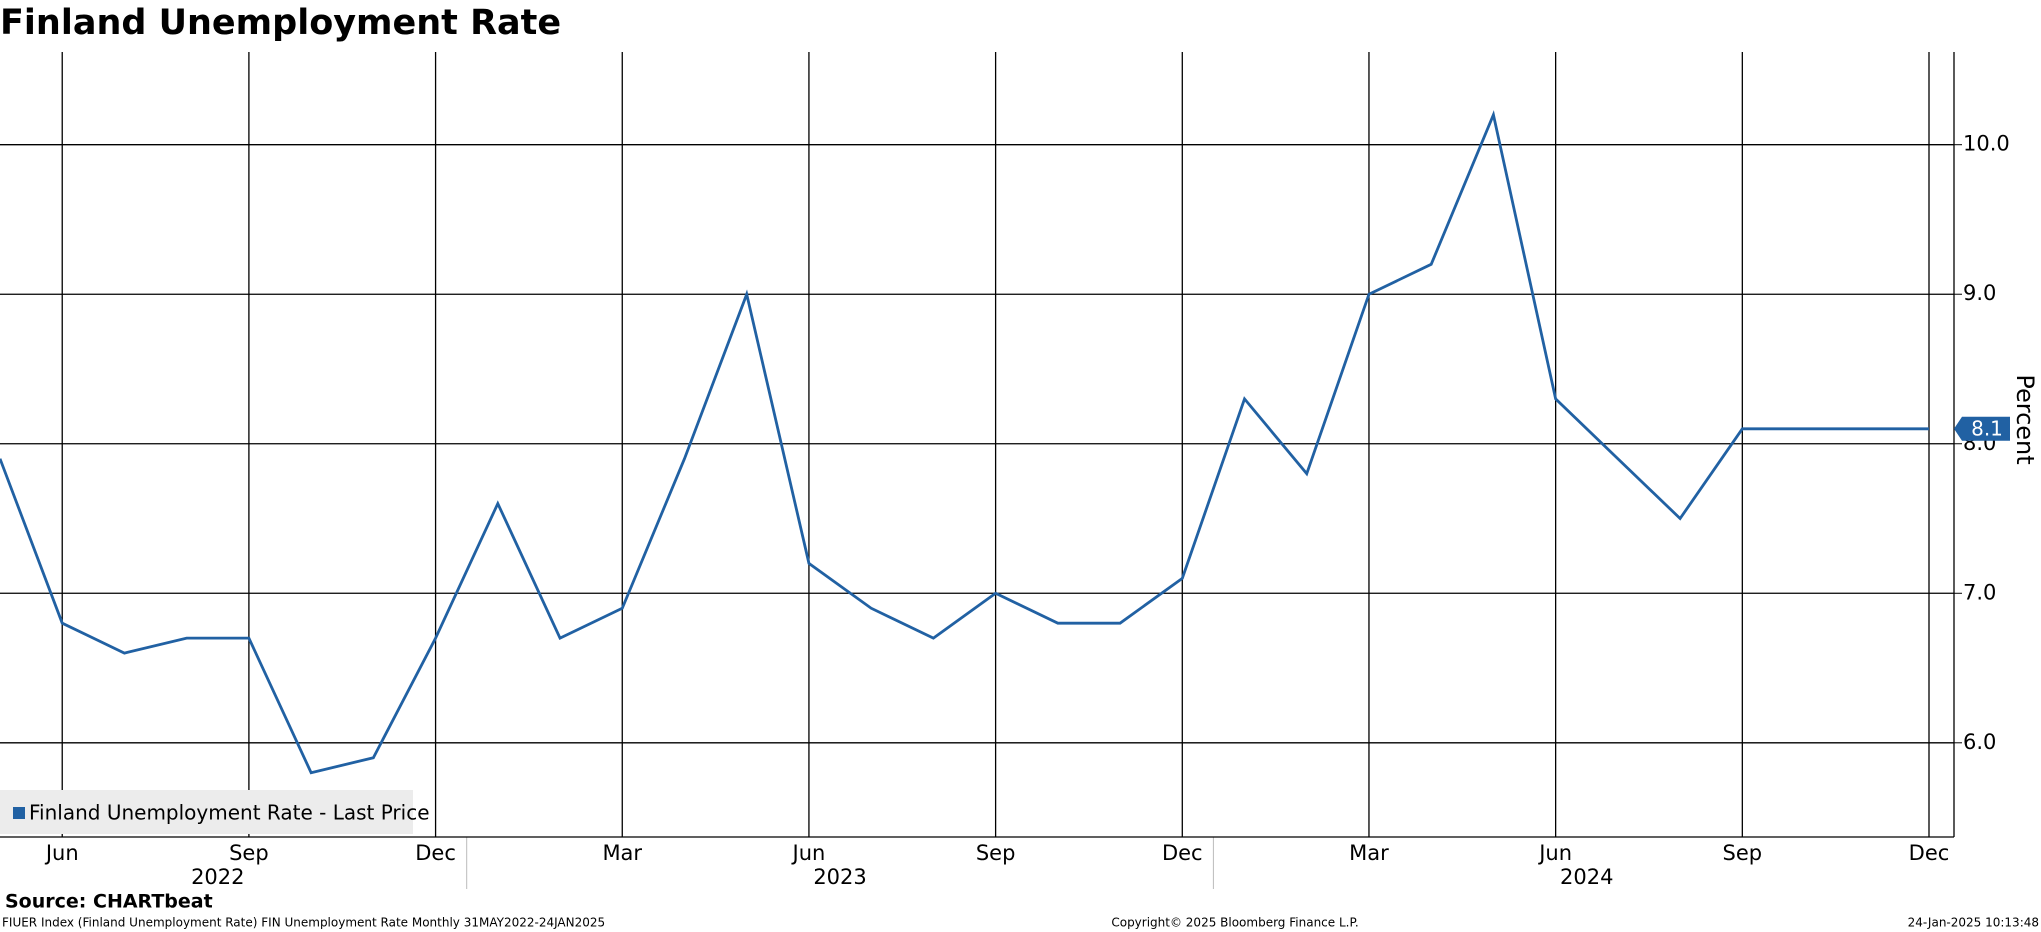 The image size is (2041, 932). Describe the element at coordinates (229, 813) in the screenshot. I see `legend-label: Finland Unemployment Rate - Last Price` at that location.